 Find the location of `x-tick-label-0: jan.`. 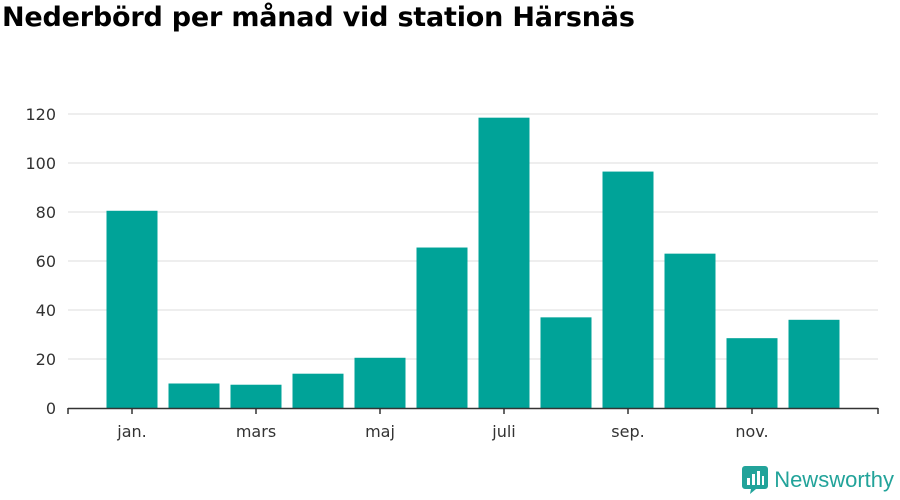

x-tick-label-0: jan. is located at coordinates (131, 431).